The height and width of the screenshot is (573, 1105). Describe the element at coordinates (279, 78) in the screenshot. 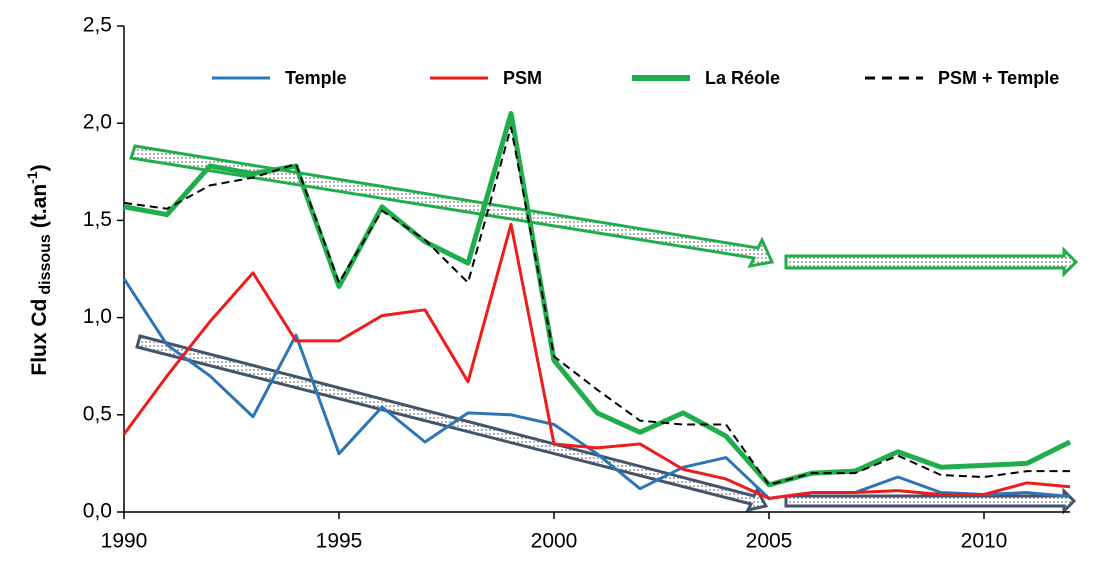

I see `legend-item: Temple` at that location.